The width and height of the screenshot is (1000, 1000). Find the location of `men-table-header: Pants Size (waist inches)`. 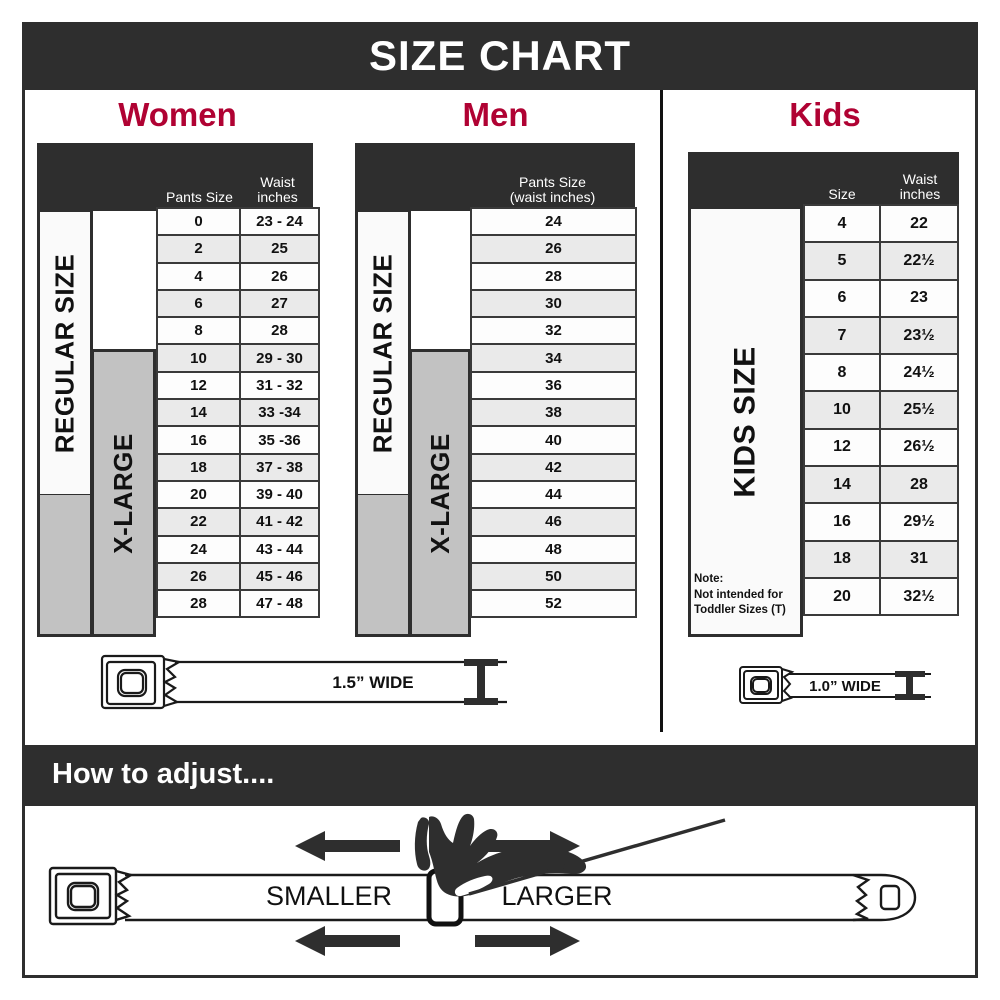

men-table-header: Pants Size (waist inches) is located at coordinates (495, 177).